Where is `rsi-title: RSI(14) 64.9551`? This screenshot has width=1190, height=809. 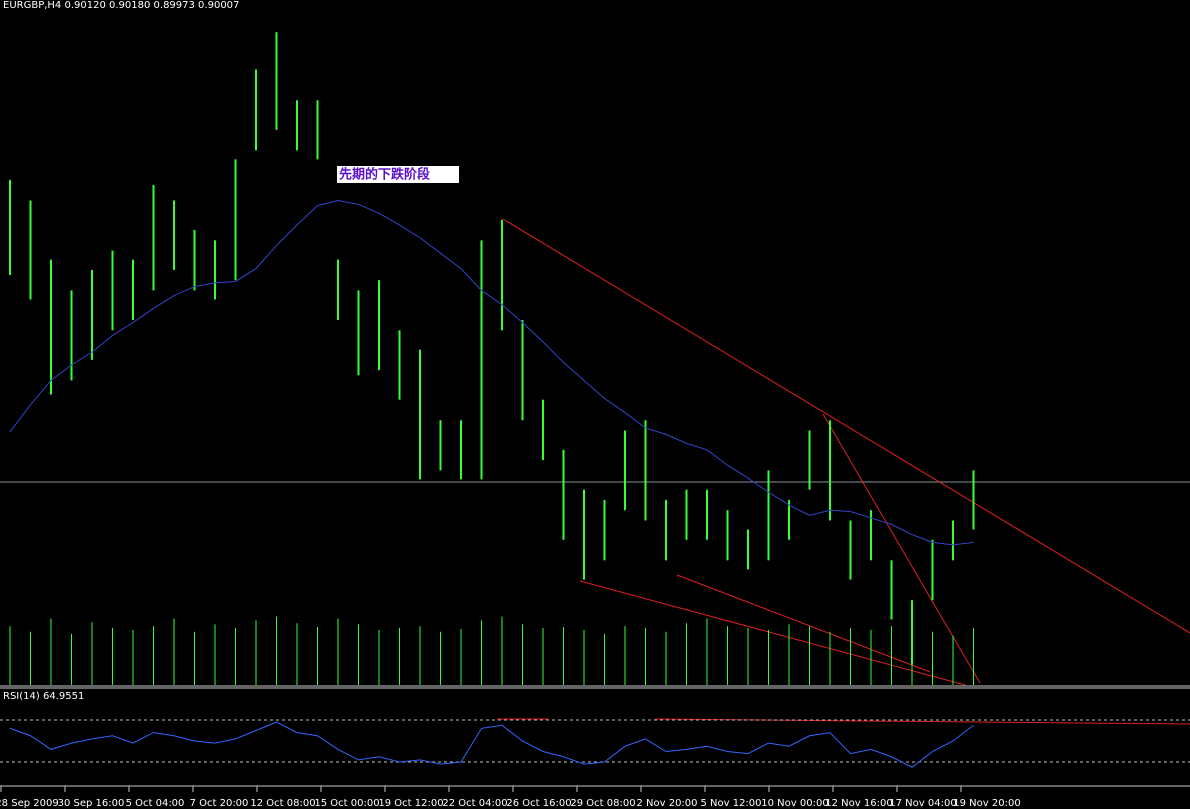 rsi-title: RSI(14) 64.9551 is located at coordinates (43, 696).